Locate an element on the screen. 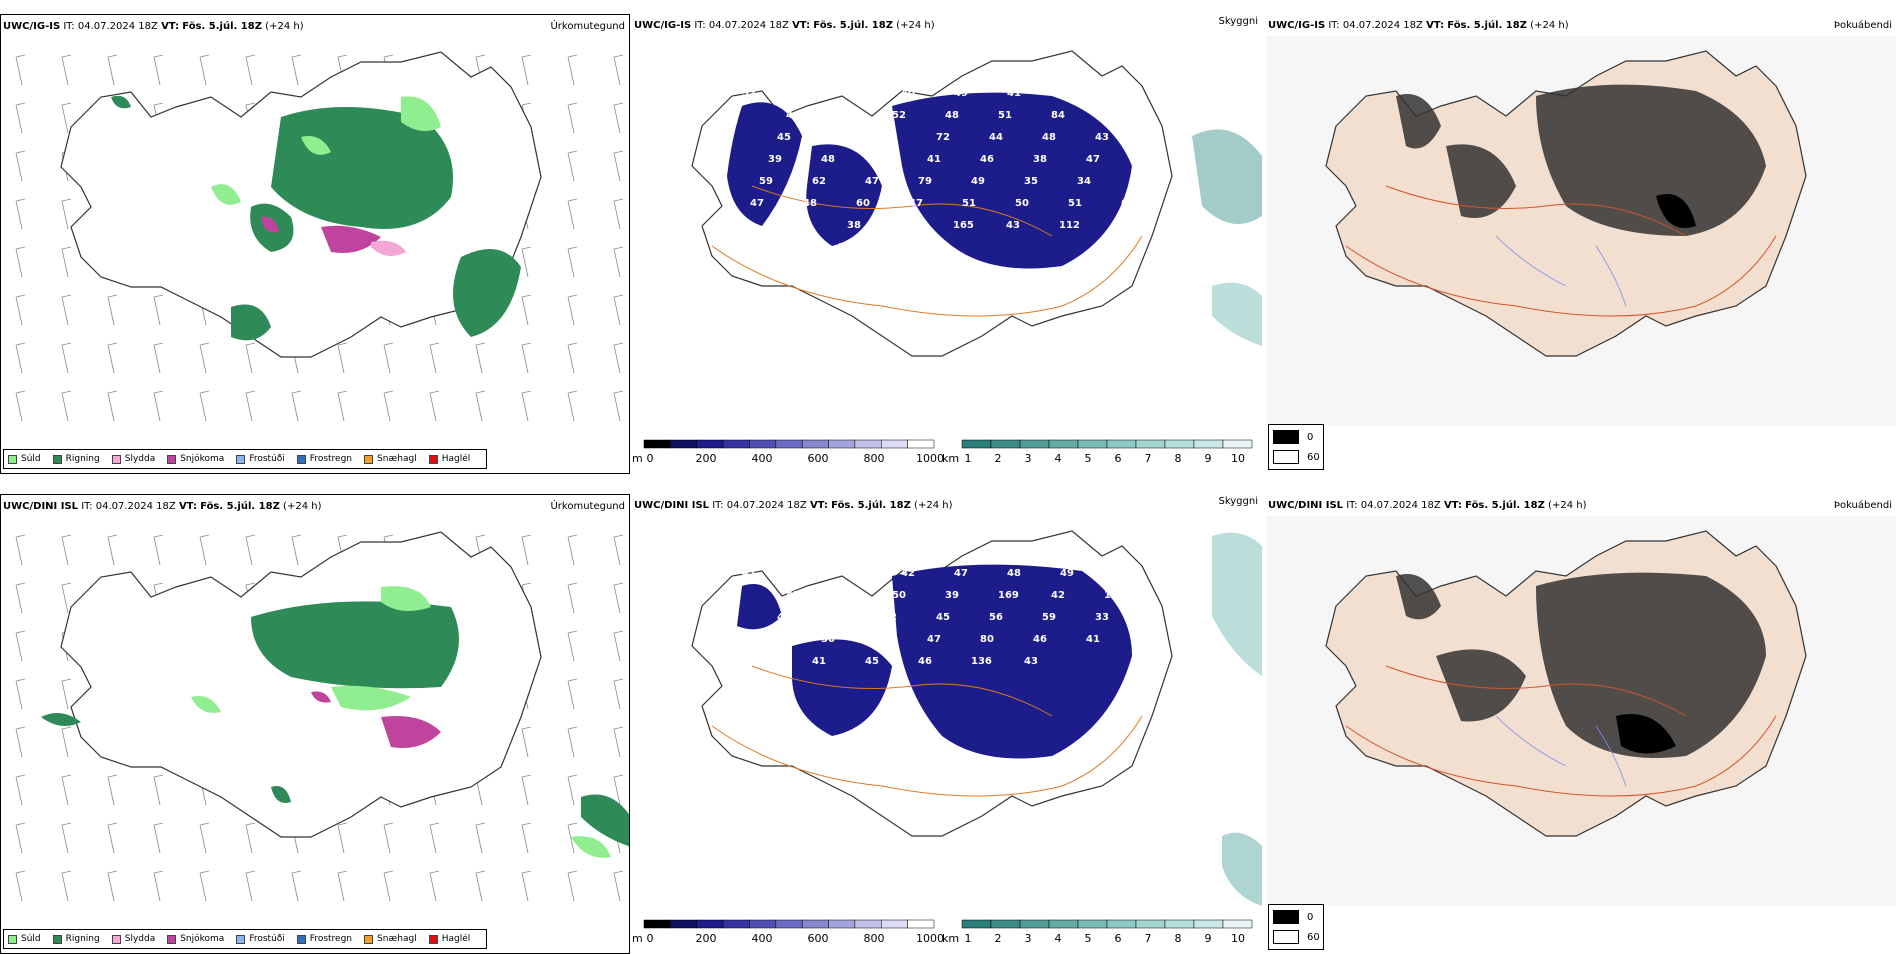  cloud-base-value: 33 is located at coordinates (1102, 617).